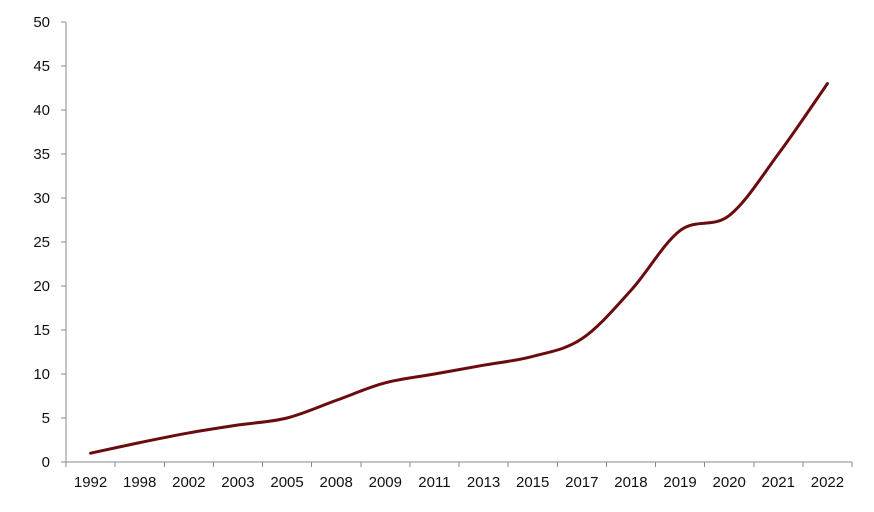 The height and width of the screenshot is (512, 874). What do you see at coordinates (286, 482) in the screenshot?
I see `x-tick-label: 2005` at bounding box center [286, 482].